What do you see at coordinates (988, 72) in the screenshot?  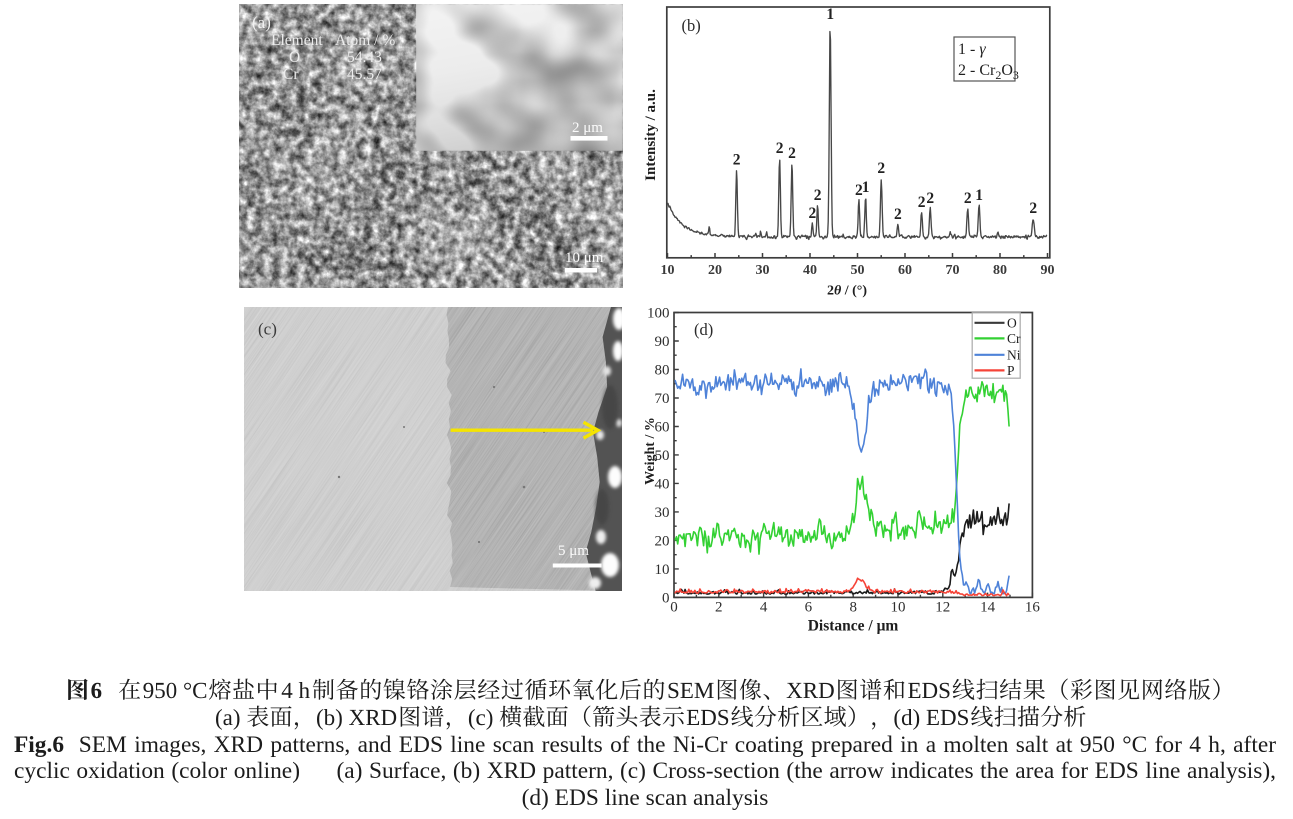 I see `svg-text: 2 - Cr2O3` at bounding box center [988, 72].